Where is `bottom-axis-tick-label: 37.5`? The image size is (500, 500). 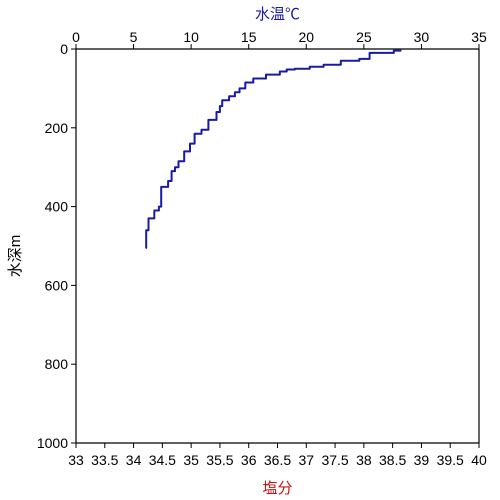
bottom-axis-tick-label: 37.5 is located at coordinates (334, 460).